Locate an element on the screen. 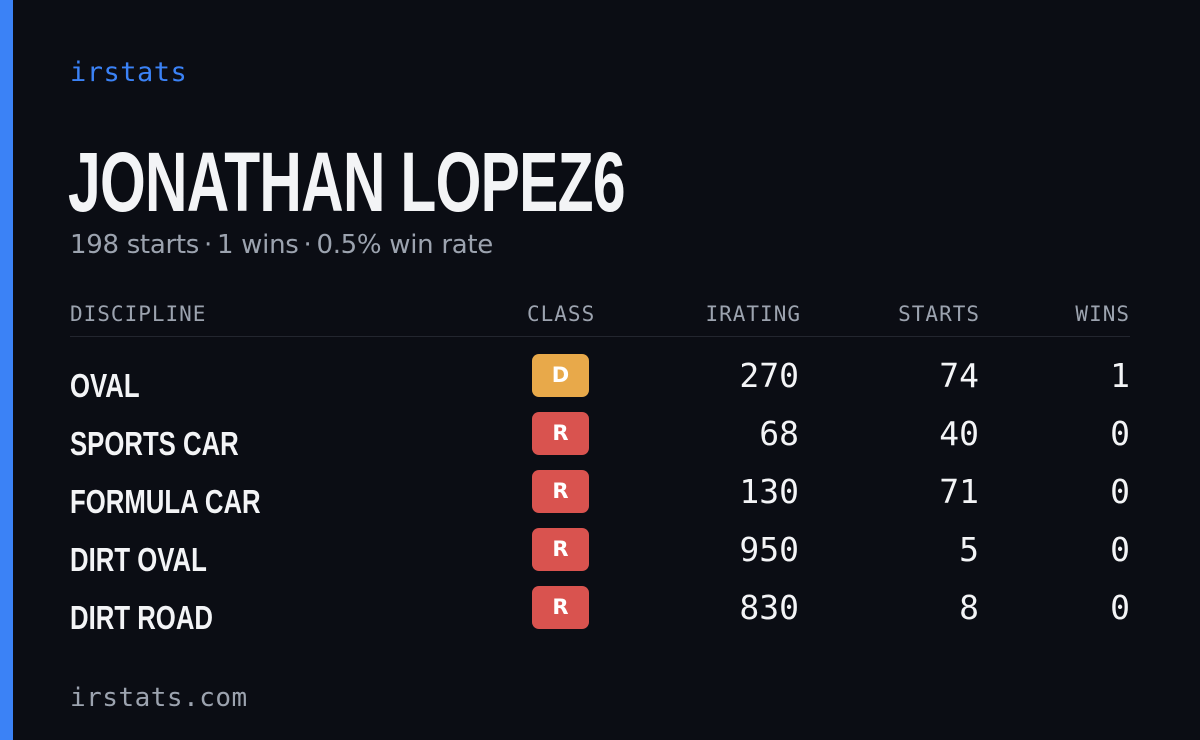 The image size is (1200, 740). table-row: DIRT ROAD R 830 8 0 is located at coordinates (600, 615).